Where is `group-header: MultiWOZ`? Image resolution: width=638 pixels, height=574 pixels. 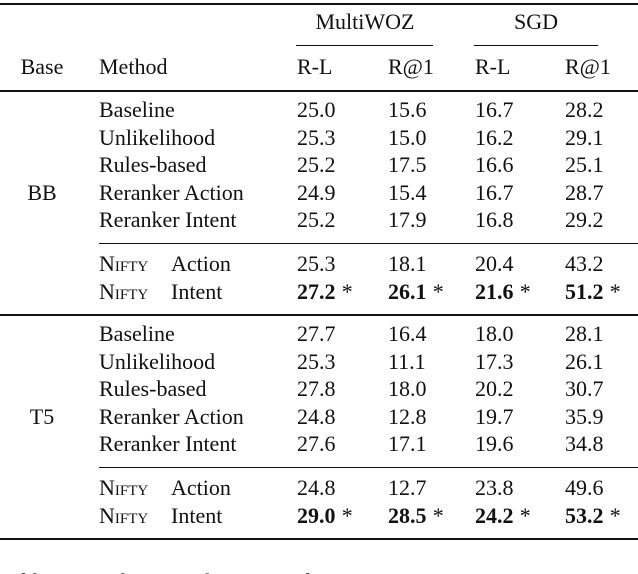
group-header: MultiWOZ is located at coordinates (365, 21).